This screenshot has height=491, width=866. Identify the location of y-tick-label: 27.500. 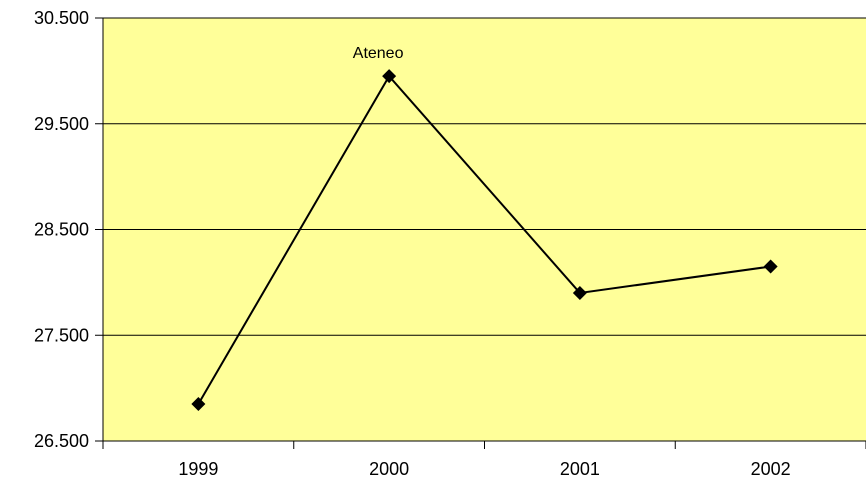
(61, 335).